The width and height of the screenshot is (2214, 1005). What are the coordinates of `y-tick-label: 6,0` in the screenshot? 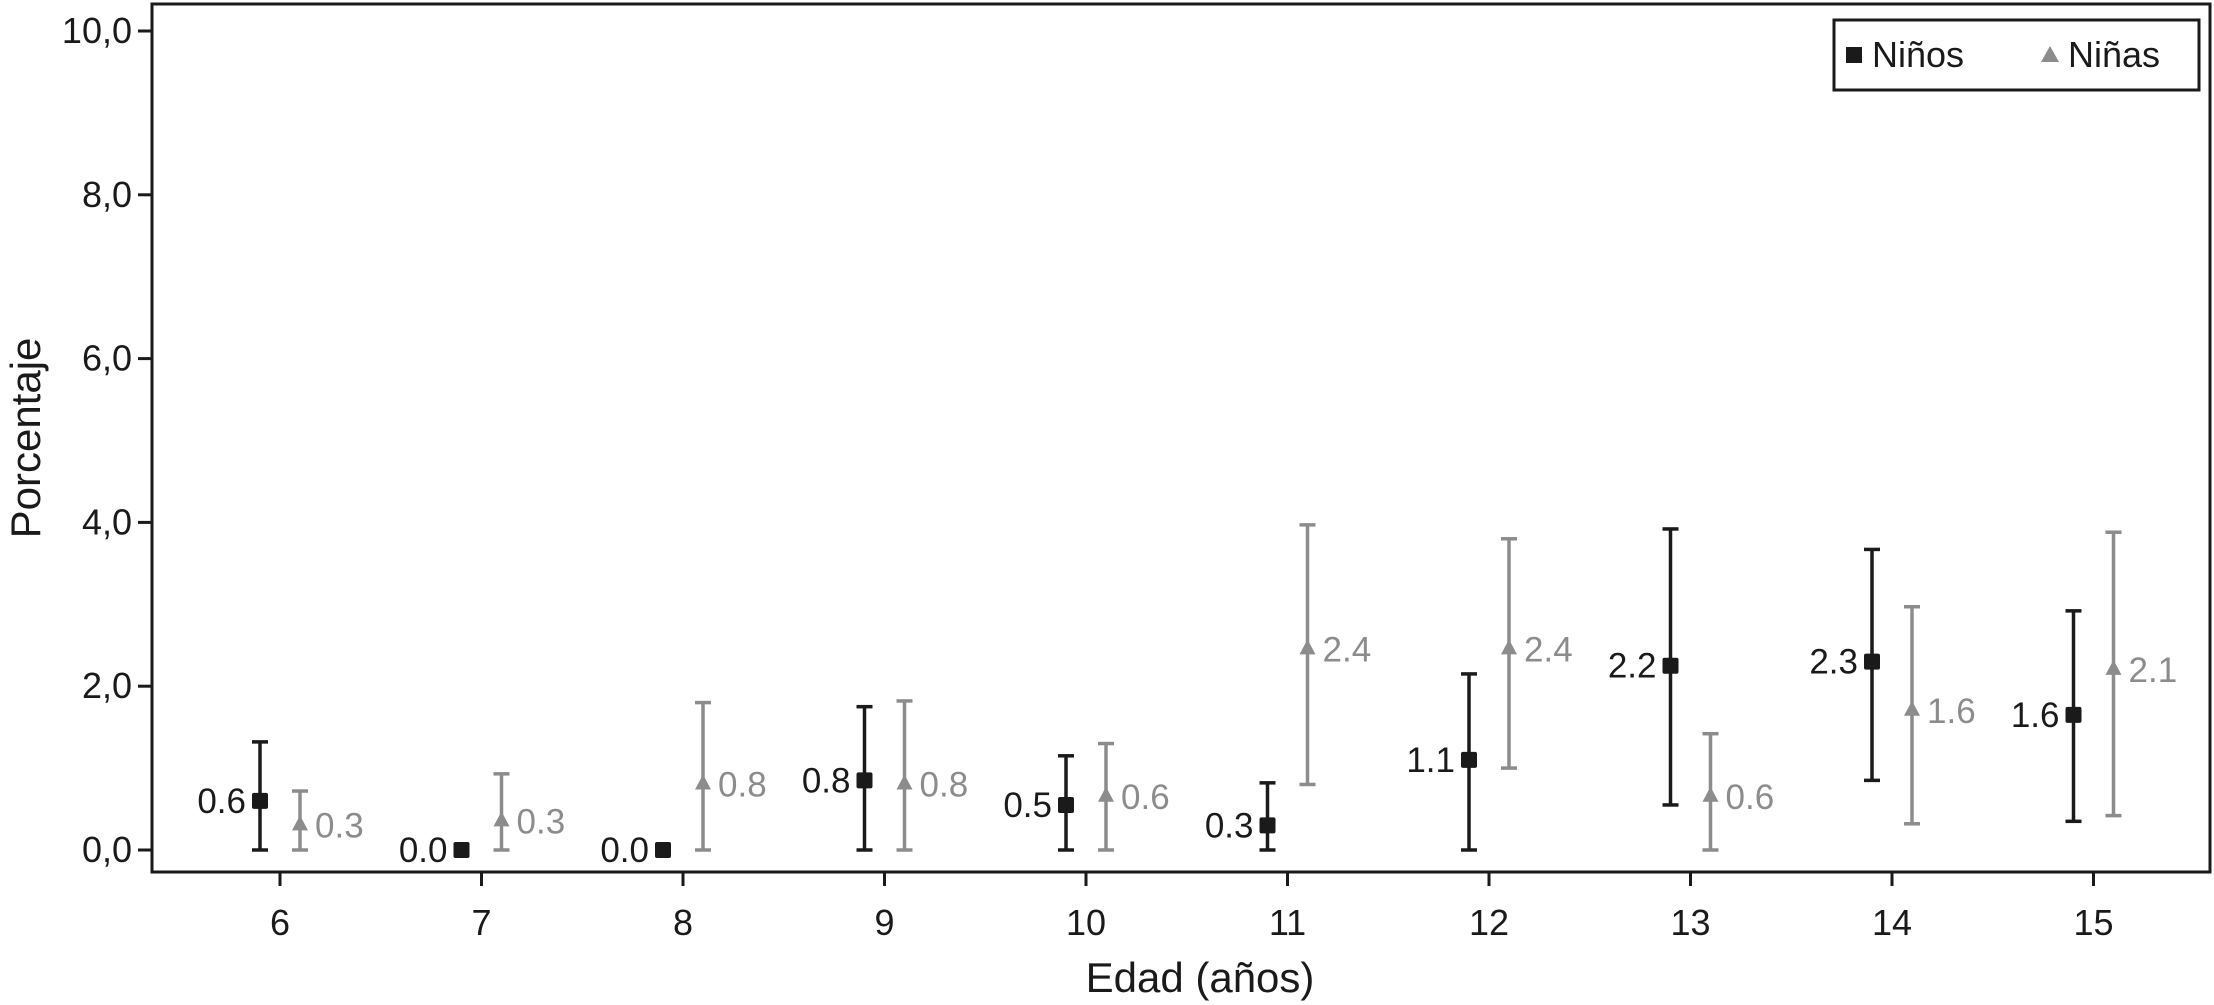 It's located at (107, 358).